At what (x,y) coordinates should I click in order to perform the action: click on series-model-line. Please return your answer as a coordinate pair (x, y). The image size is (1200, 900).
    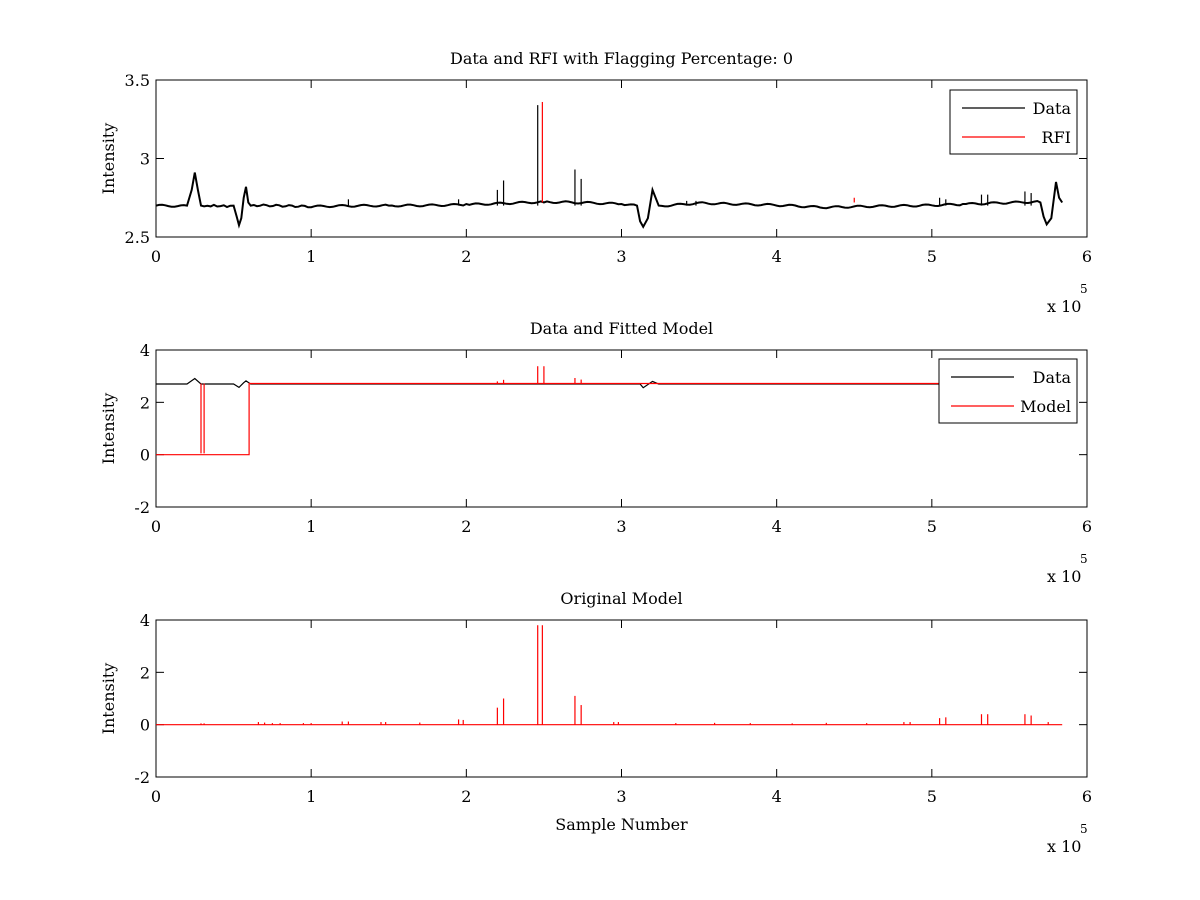
    Looking at the image, I should click on (609, 419).